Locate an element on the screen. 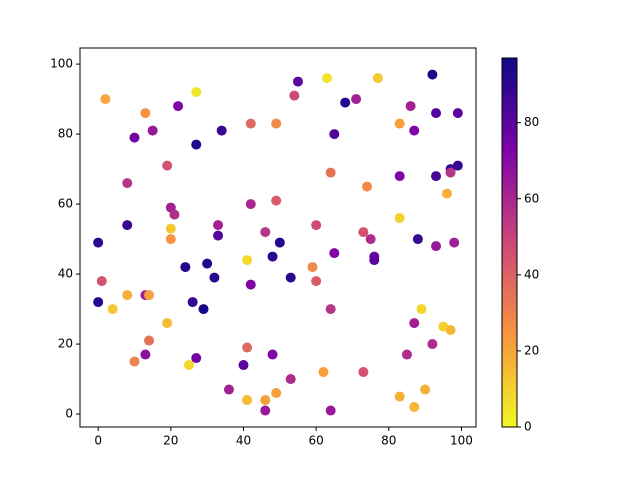 The width and height of the screenshot is (640, 484). x-tick-label: 80 is located at coordinates (388, 441).